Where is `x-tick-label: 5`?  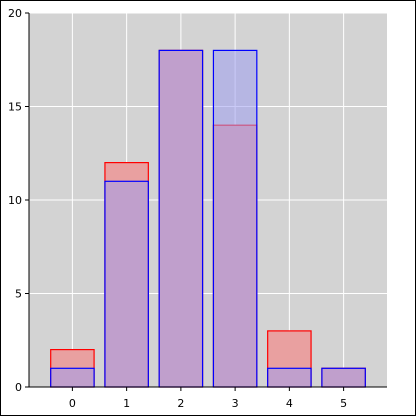
x-tick-label: 5 is located at coordinates (343, 403).